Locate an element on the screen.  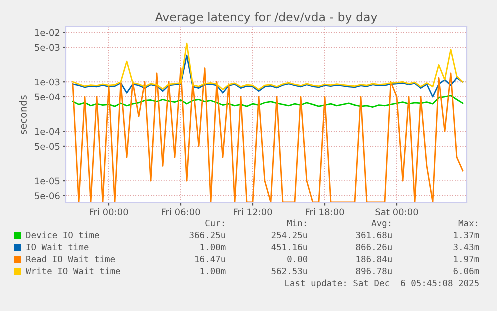
text: 6.06m is located at coordinates (467, 271).